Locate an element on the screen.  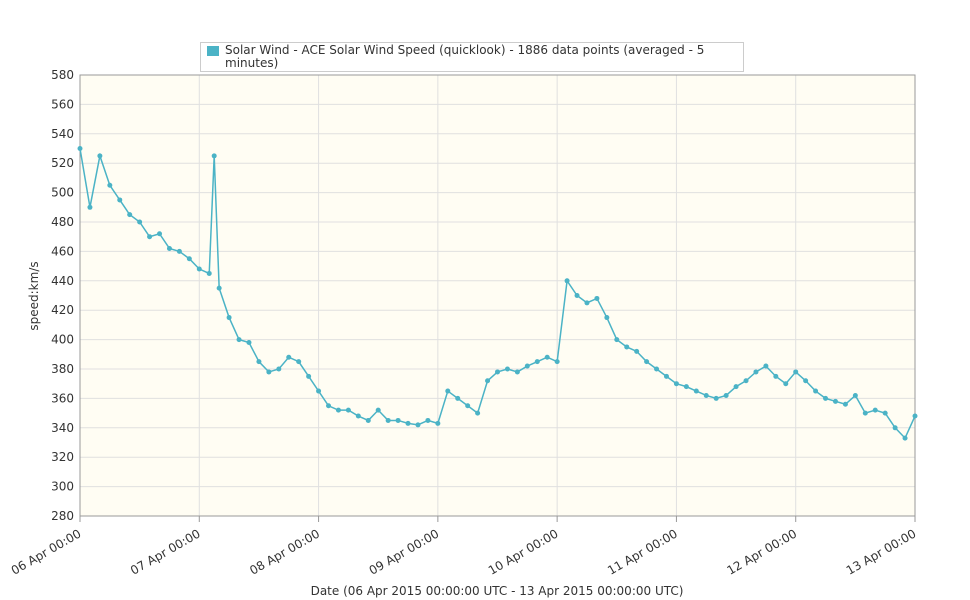
y-tick-label: 300 is located at coordinates (62, 487).